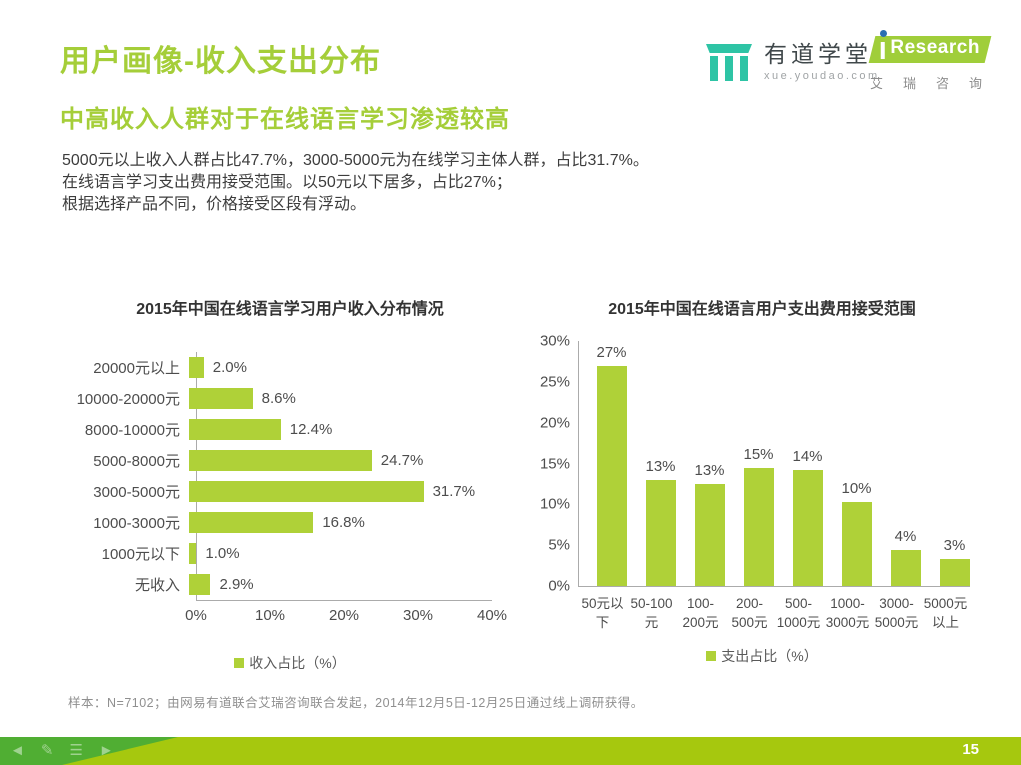  What do you see at coordinates (418, 615) in the screenshot?
I see `x-axis-tick-label: 30%` at bounding box center [418, 615].